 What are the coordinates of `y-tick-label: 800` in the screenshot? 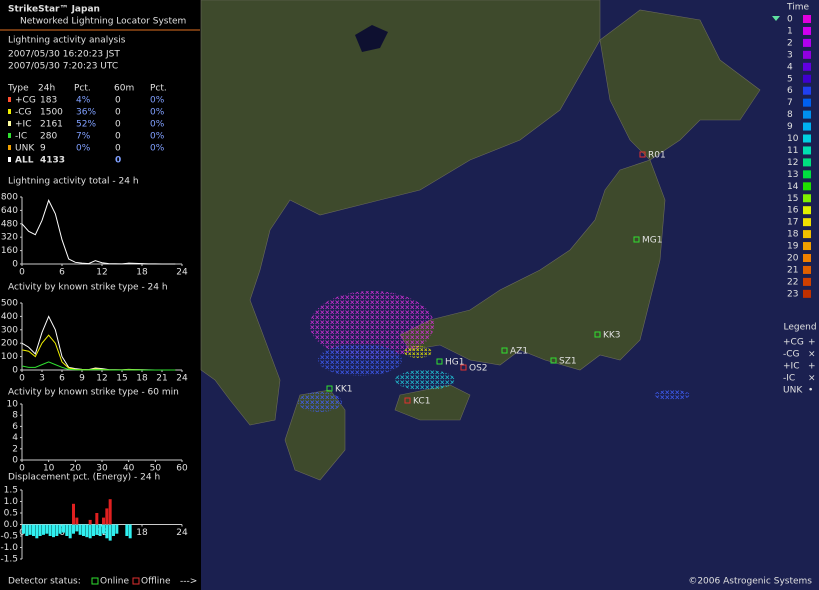 It's located at (9, 198).